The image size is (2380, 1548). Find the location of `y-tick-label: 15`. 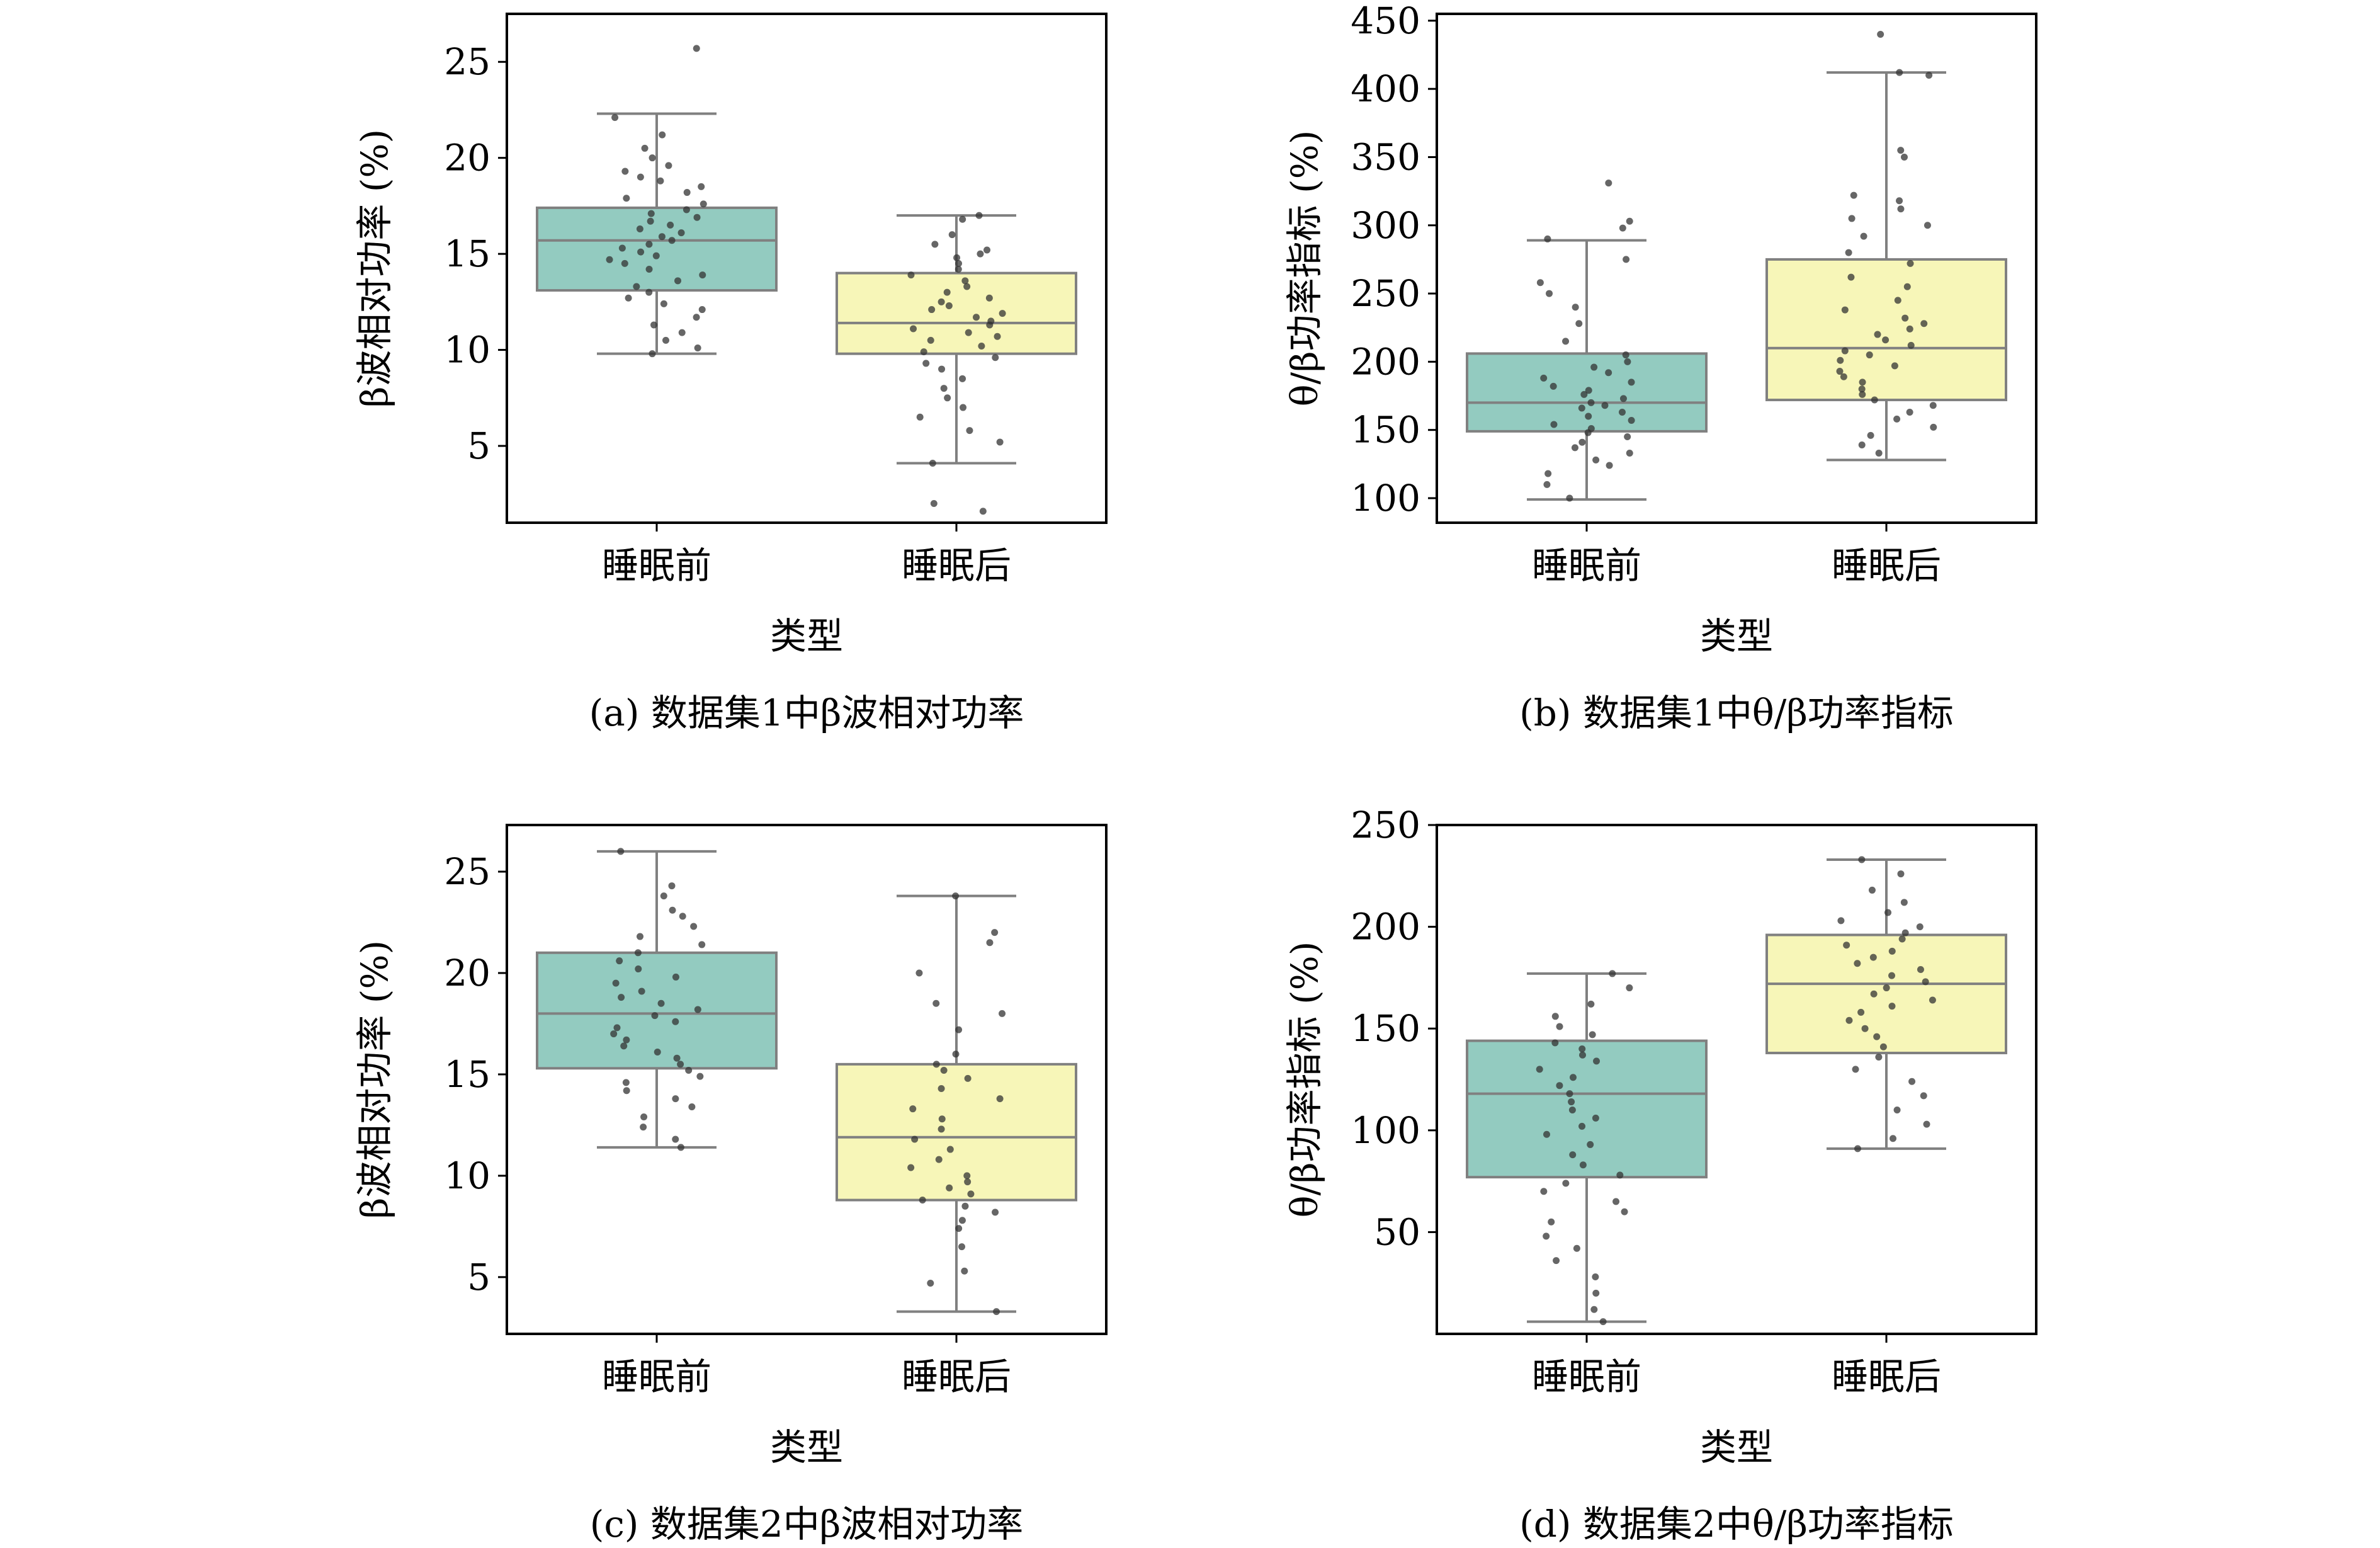

y-tick-label: 15 is located at coordinates (467, 253).